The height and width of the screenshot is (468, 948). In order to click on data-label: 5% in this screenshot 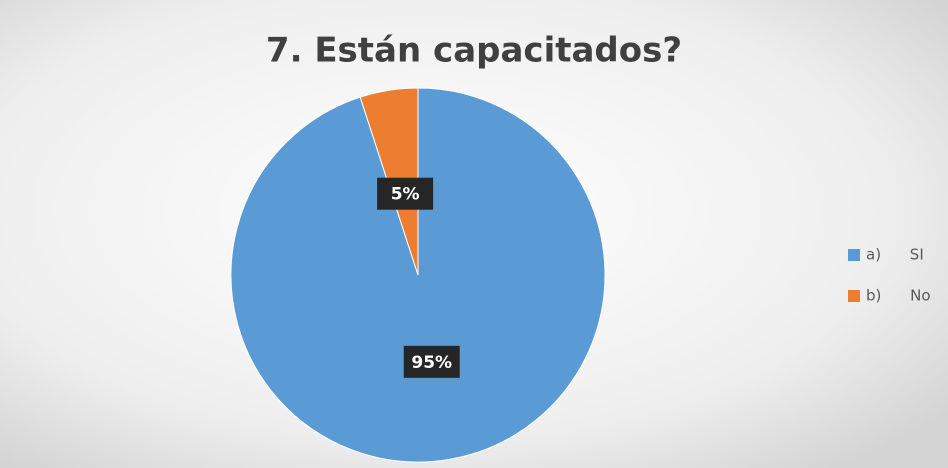, I will do `click(405, 193)`.